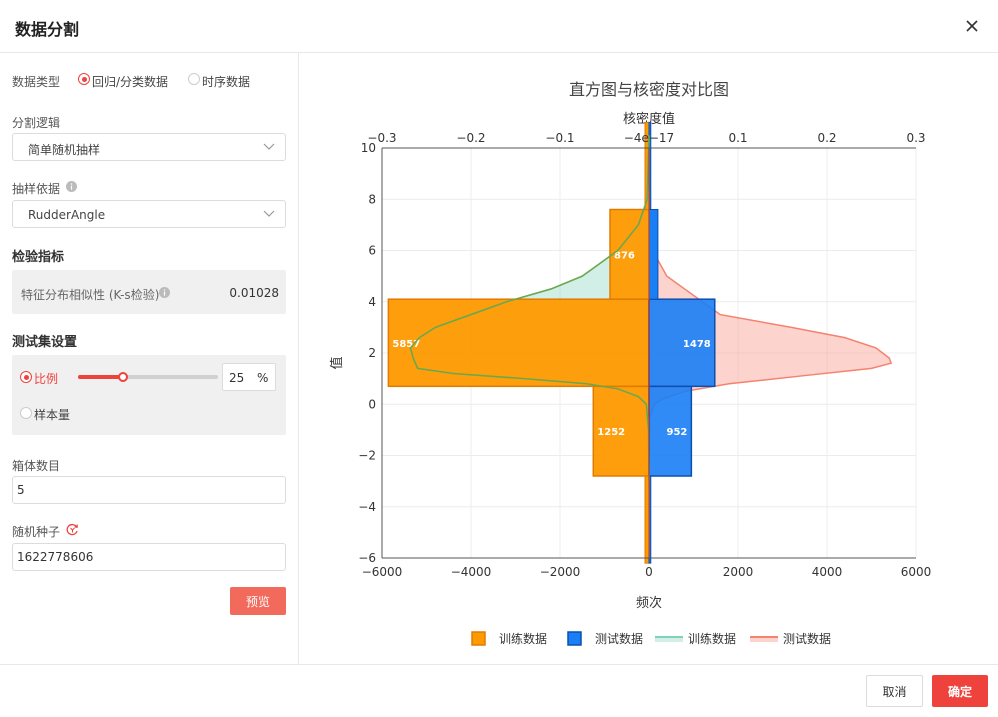  I want to click on train-density-line, so click(529, 308).